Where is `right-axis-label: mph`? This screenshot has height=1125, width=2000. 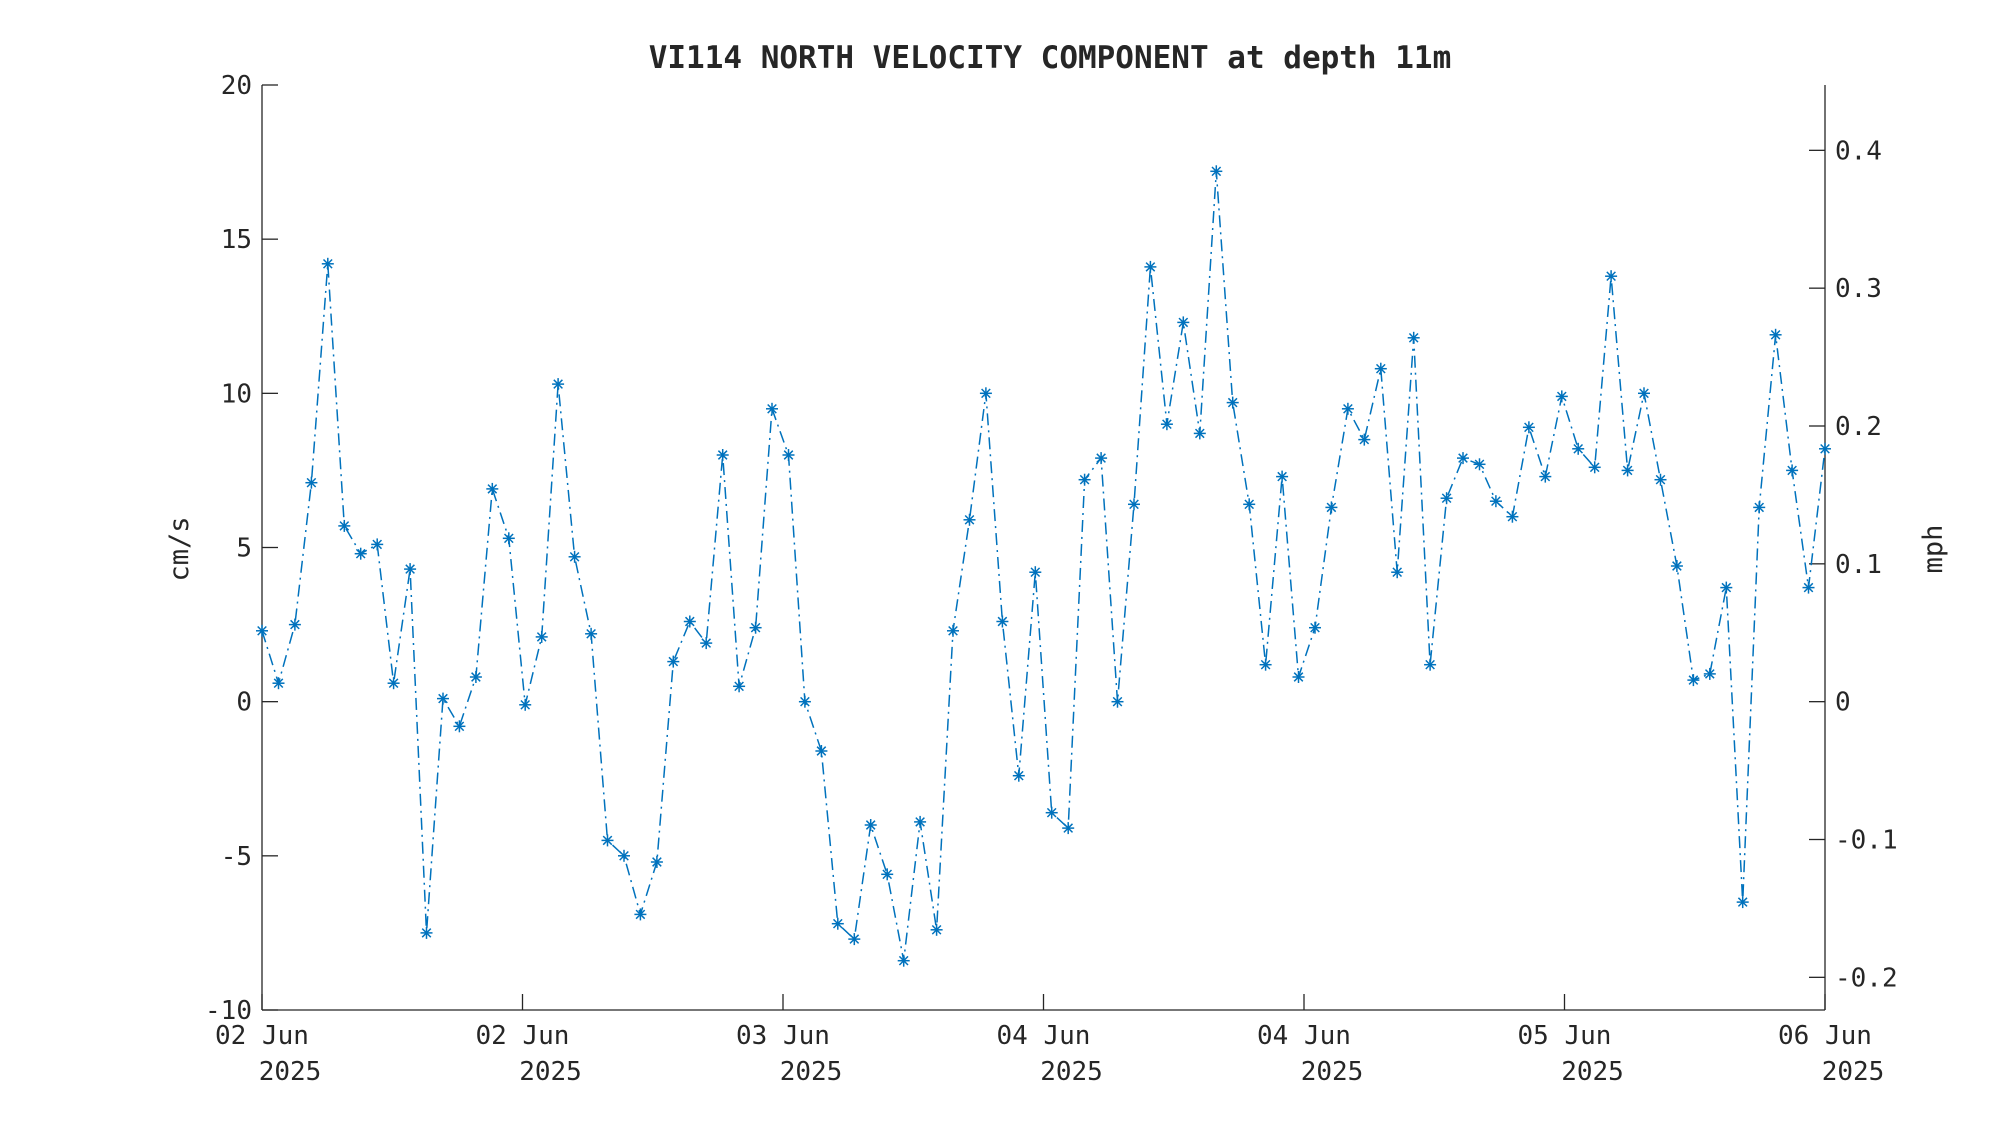
right-axis-label: mph is located at coordinates (1933, 549).